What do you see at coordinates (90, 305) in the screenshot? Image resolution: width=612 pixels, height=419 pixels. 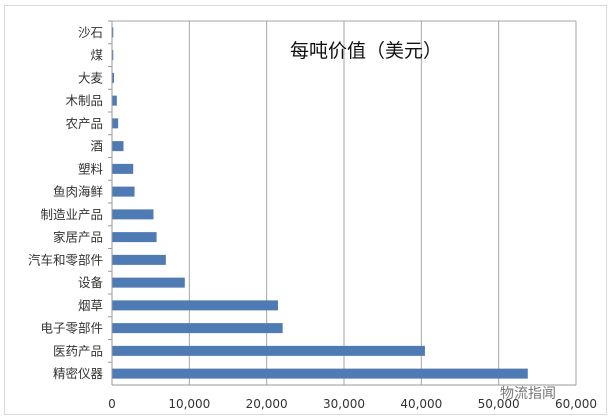 I see `category-label: 烟草` at bounding box center [90, 305].